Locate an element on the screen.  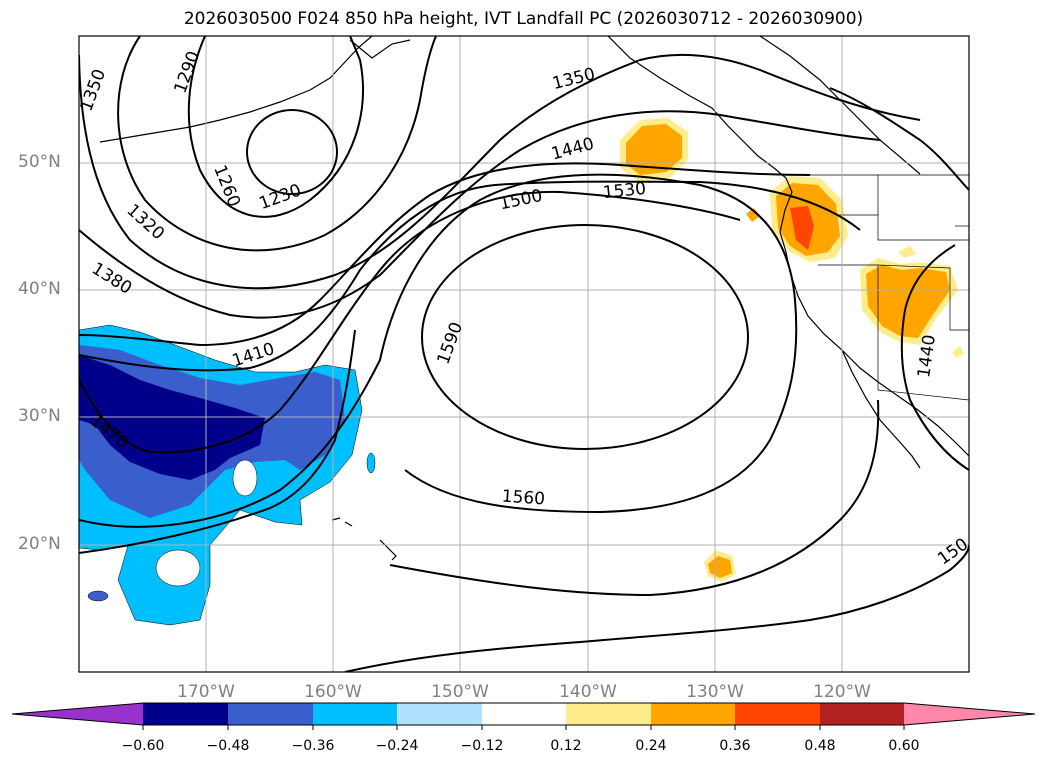
lat-label: 50°N is located at coordinates (39, 162).